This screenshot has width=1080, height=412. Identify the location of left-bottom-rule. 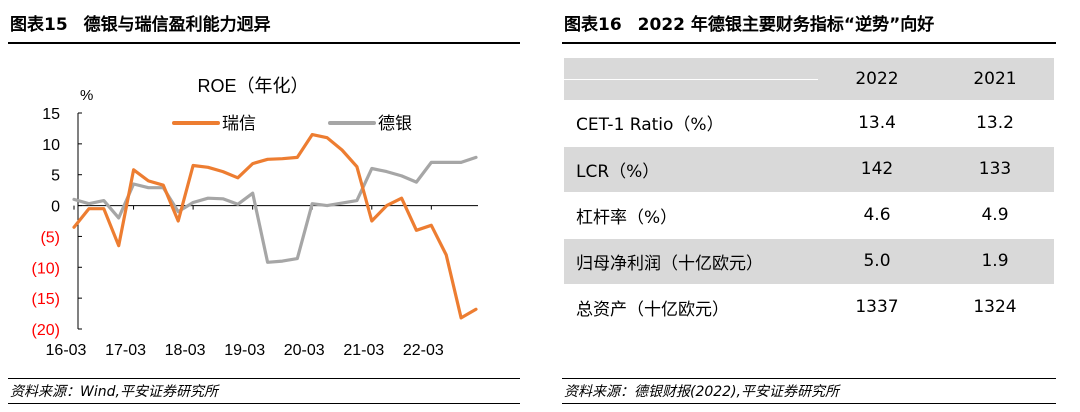
(264, 403).